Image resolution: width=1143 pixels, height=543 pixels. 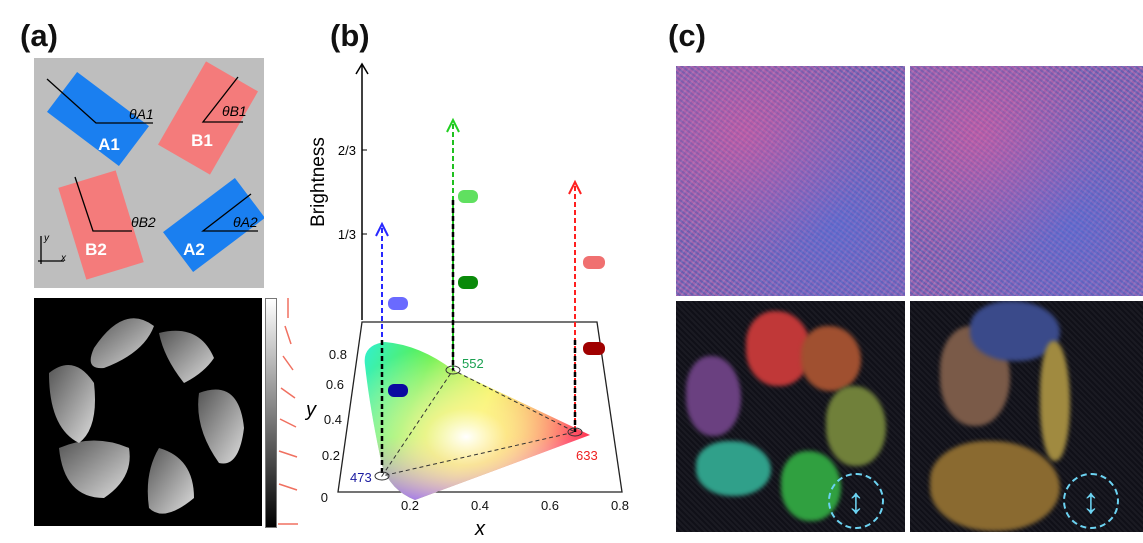 What do you see at coordinates (587, 455) in the screenshot?
I see `wavelength-label: 633` at bounding box center [587, 455].